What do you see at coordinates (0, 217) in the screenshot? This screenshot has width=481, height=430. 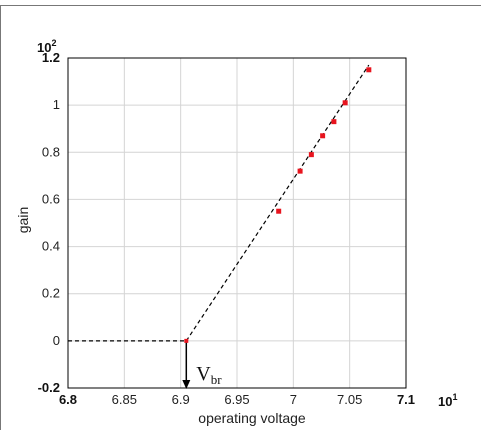 I see `window-frame-left` at bounding box center [0, 217].